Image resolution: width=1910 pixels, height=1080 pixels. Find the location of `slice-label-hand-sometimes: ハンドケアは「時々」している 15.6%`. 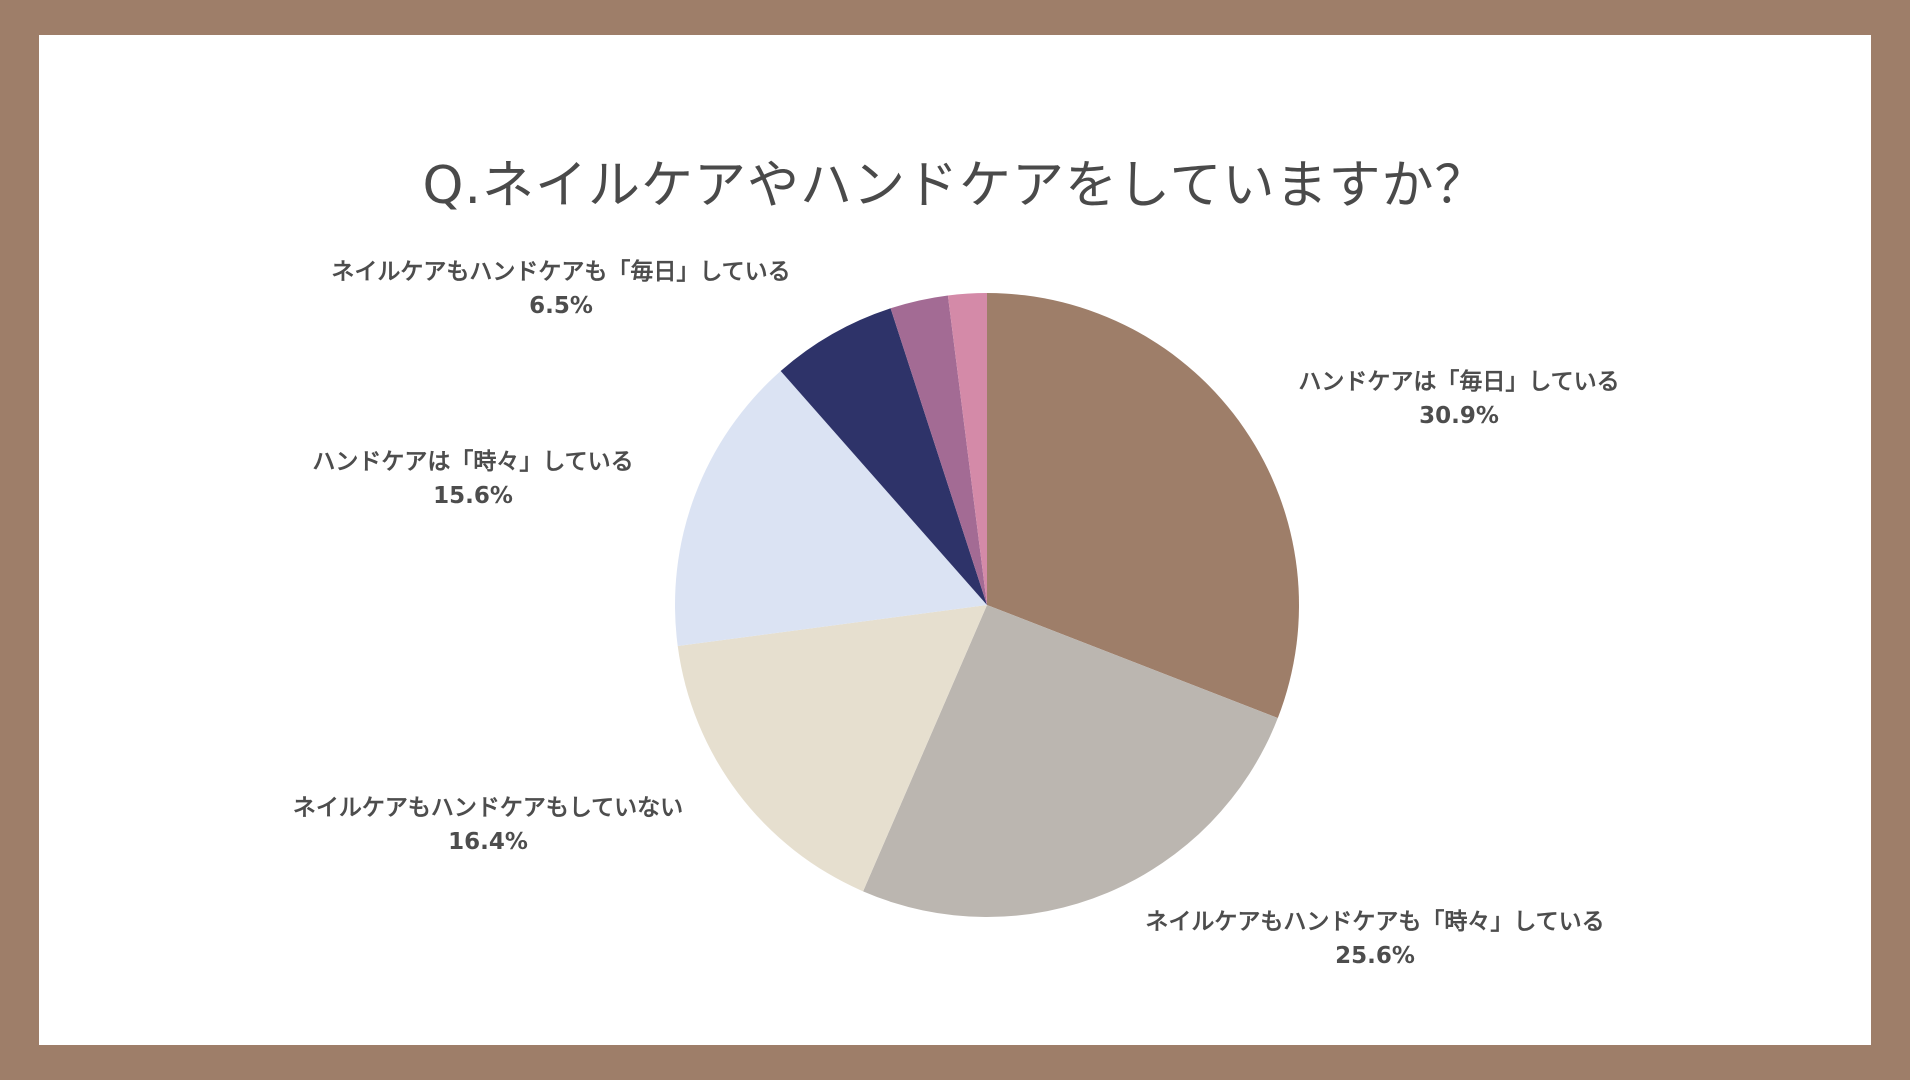

slice-label-hand-sometimes: ハンドケアは「時々」している 15.6% is located at coordinates (472, 479).